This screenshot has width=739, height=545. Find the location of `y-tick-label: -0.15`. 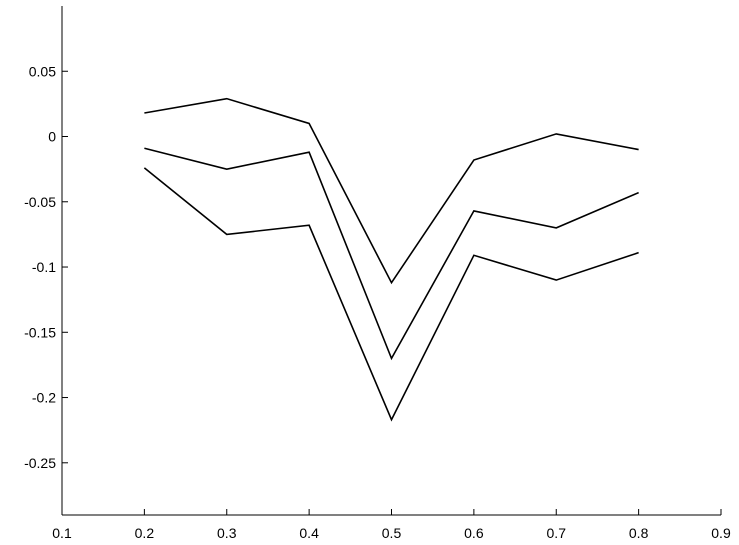

y-tick-label: -0.15 is located at coordinates (40, 332).